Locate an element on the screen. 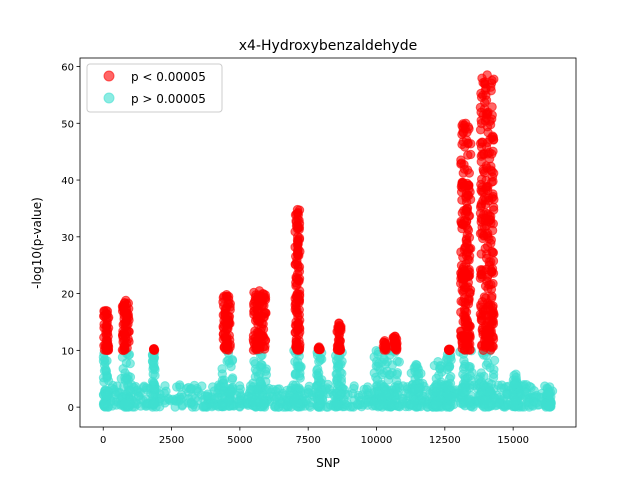 Image resolution: width=640 pixels, height=480 pixels. legend: p < 0.00005 p > 0.00005 is located at coordinates (154, 88).